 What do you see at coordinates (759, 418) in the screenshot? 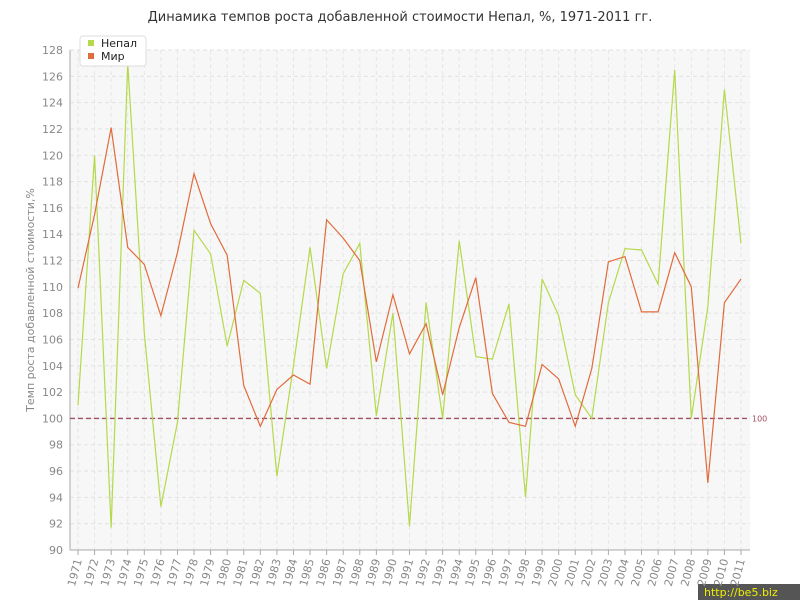
I see `reference-label: 100` at bounding box center [759, 418].